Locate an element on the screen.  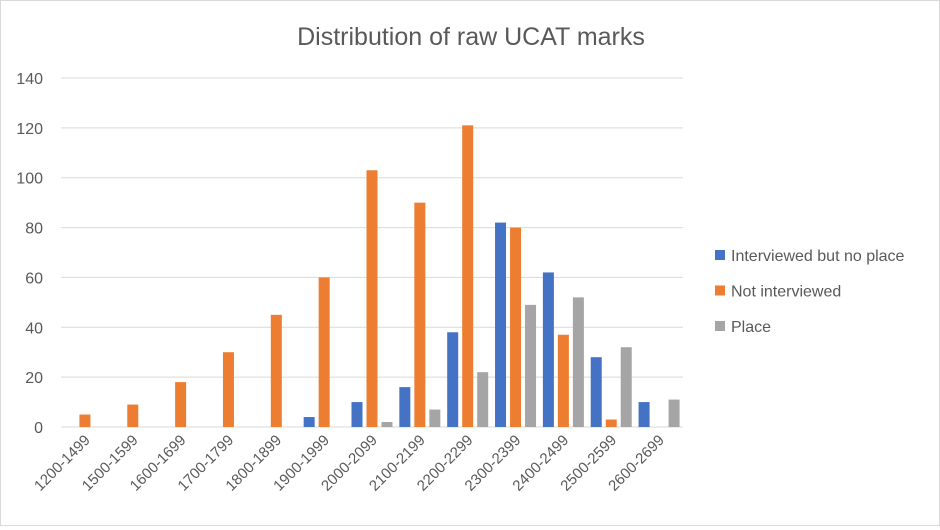
chart-title: Distribution of raw UCAT marks is located at coordinates (471, 37).